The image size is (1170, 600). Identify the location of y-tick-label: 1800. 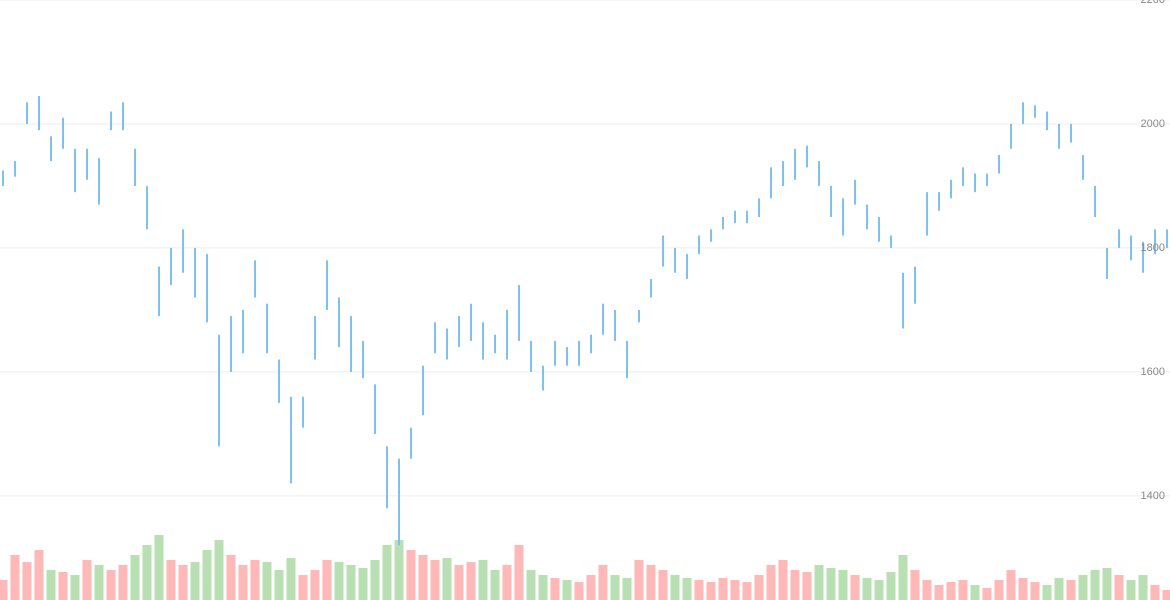
(1153, 248).